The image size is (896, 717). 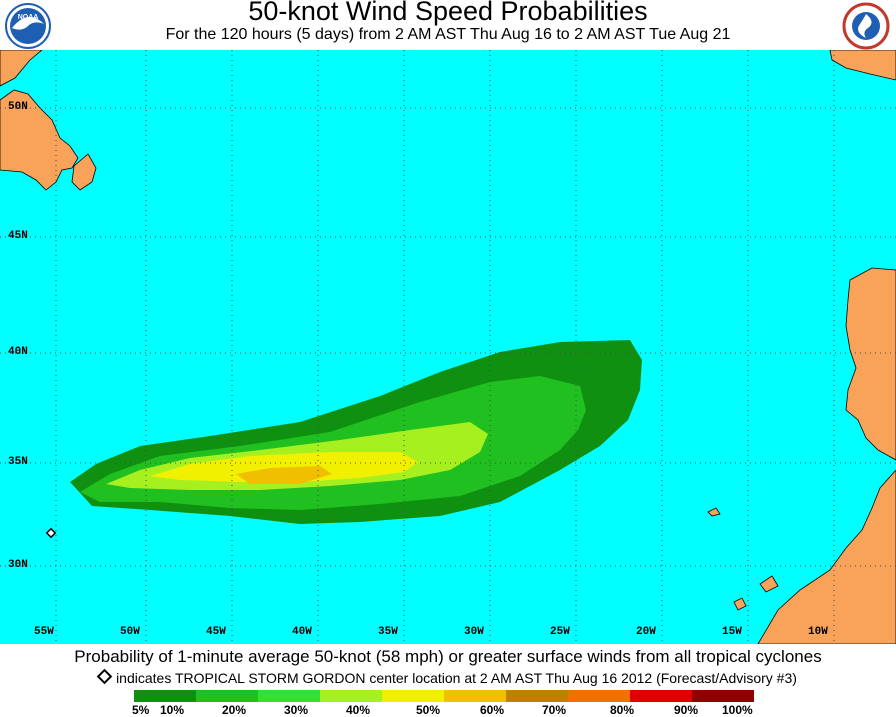 What do you see at coordinates (714, 512) in the screenshot?
I see `land-madeira` at bounding box center [714, 512].